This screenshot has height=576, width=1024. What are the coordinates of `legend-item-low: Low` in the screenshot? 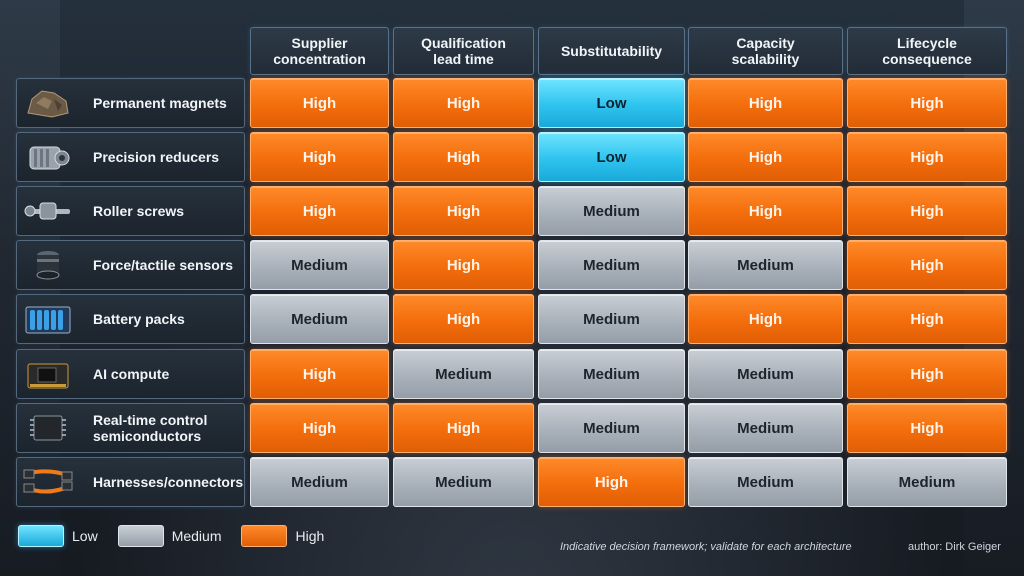 It's located at (58, 536).